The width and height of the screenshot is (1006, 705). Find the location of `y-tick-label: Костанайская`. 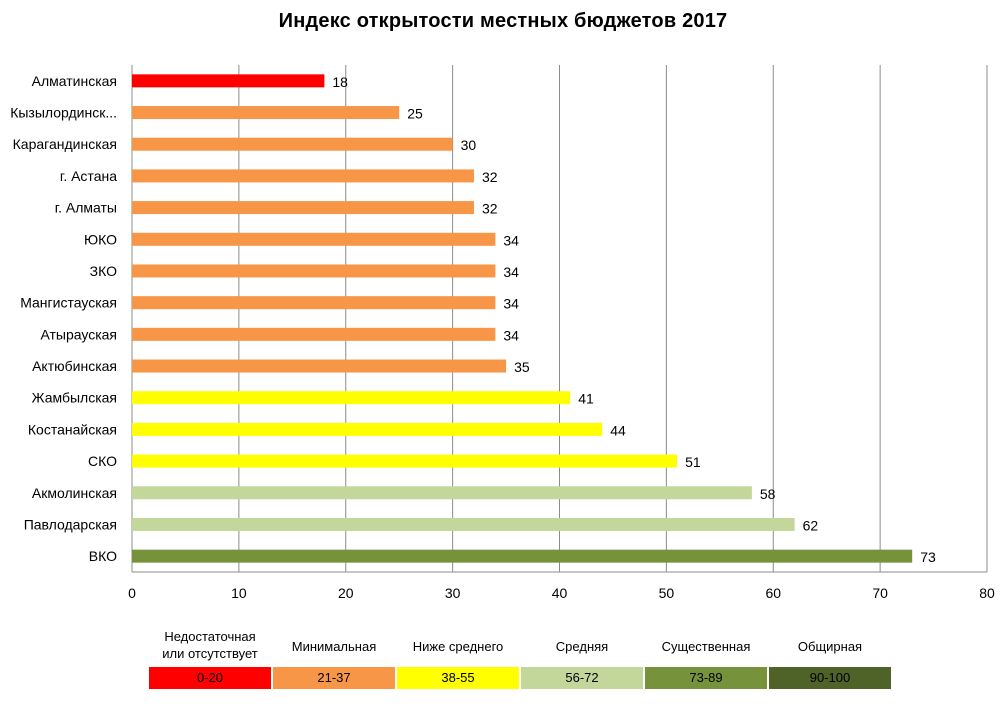

y-tick-label: Костанайская is located at coordinates (72, 429).